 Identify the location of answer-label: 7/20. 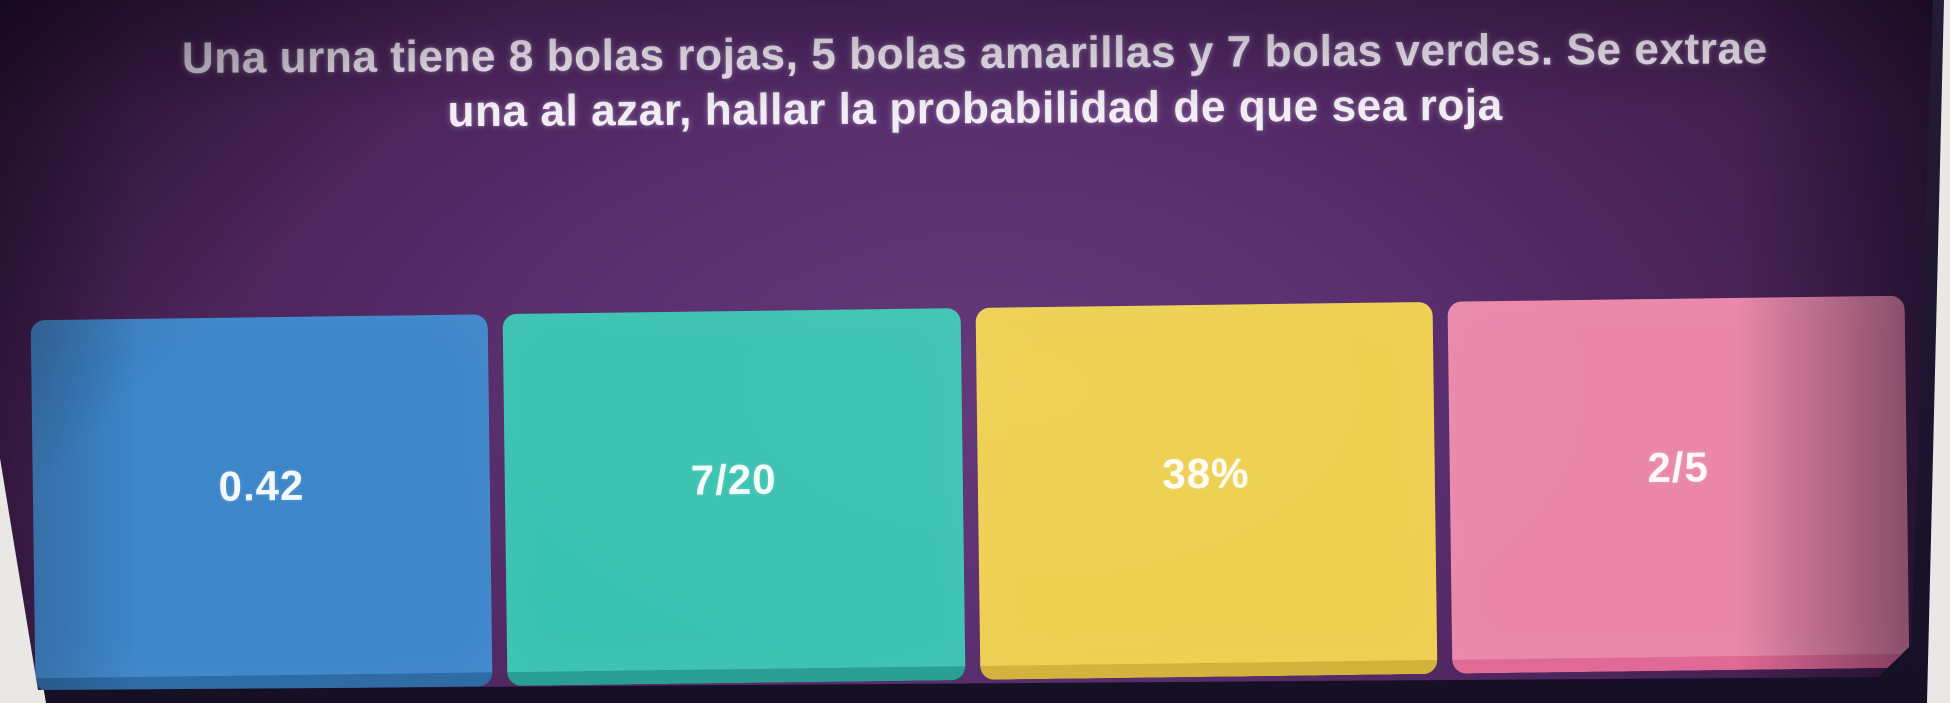
(733, 479).